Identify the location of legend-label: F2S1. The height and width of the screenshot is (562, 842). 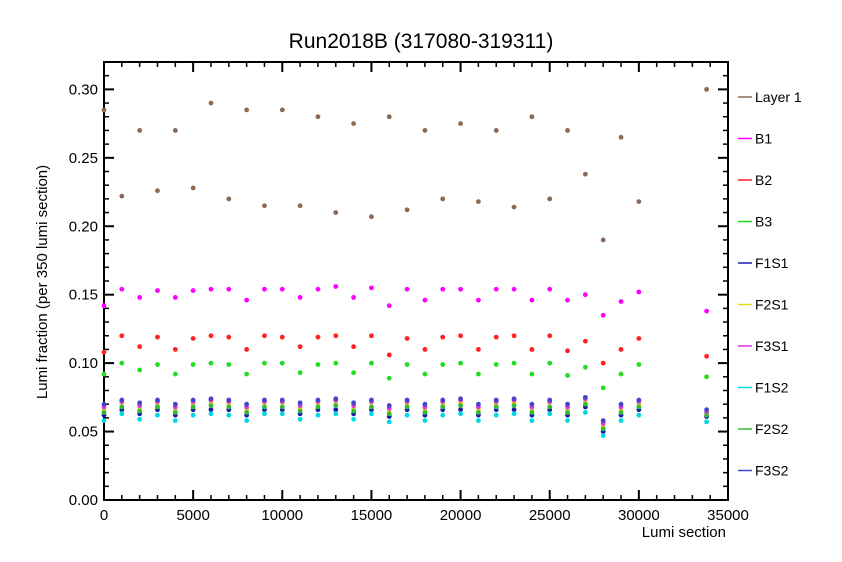
(772, 305).